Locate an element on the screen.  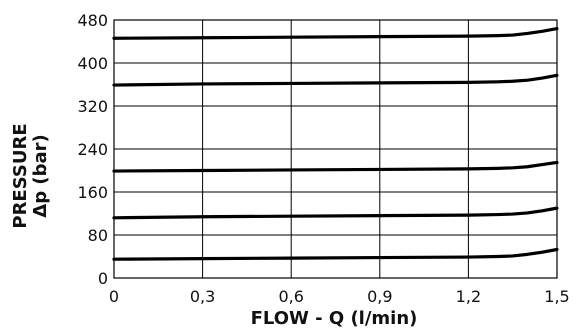
x-tick-label-3: 0,9 is located at coordinates (379, 296).